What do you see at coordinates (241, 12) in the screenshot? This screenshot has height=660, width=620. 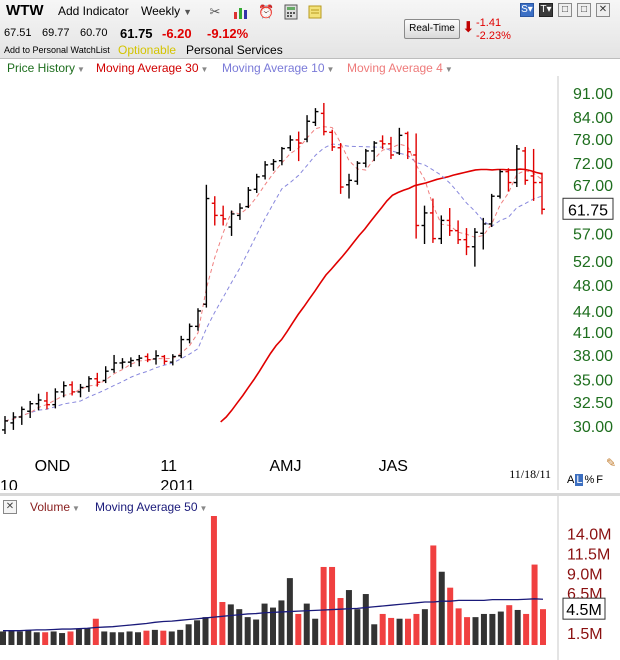 I see `bar-chart-icon` at bounding box center [241, 12].